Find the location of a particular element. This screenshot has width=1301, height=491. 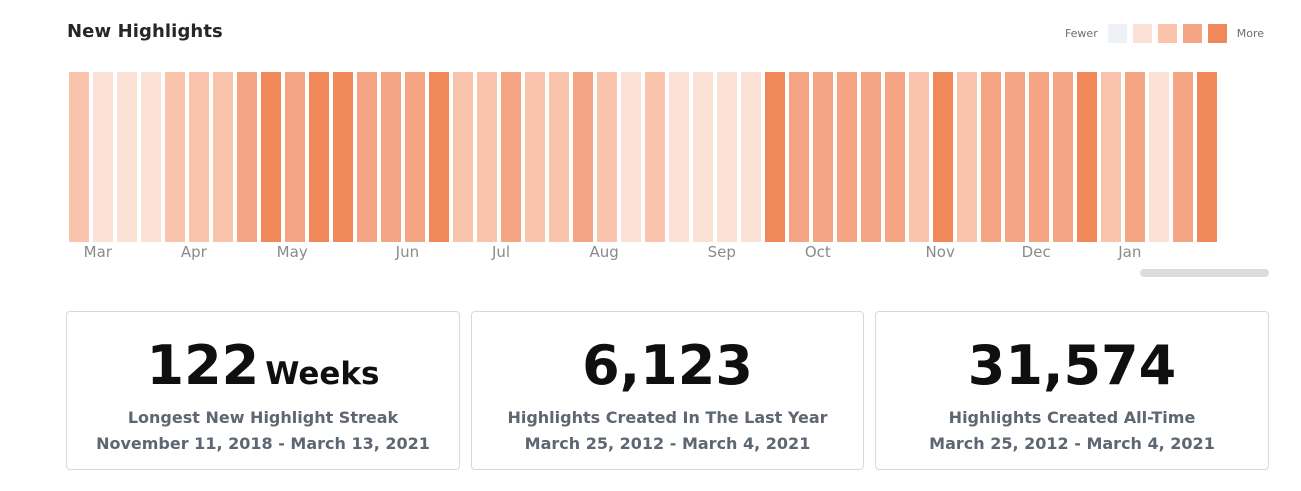

legend-fewer-label: Fewer is located at coordinates (1081, 33).